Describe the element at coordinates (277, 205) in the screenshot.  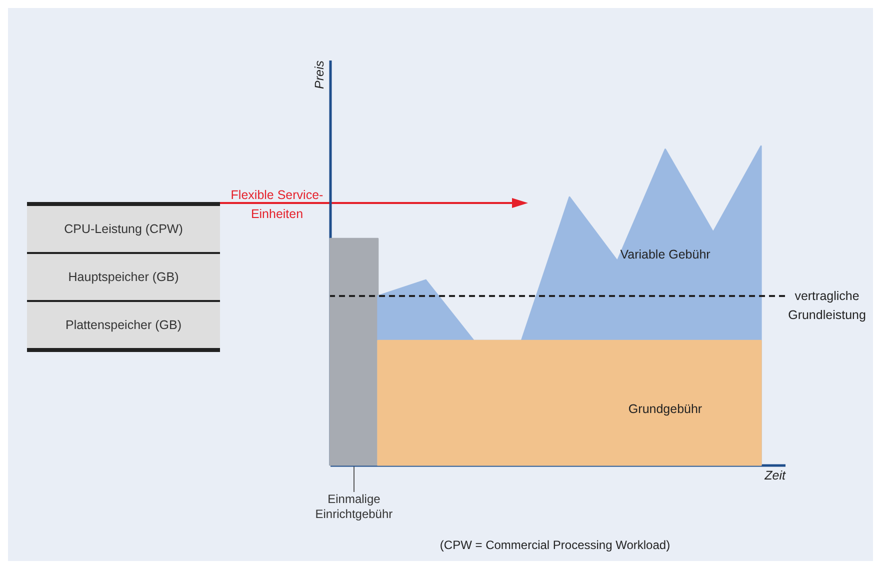
I see `text: Flexible Service-Einheiten` at that location.